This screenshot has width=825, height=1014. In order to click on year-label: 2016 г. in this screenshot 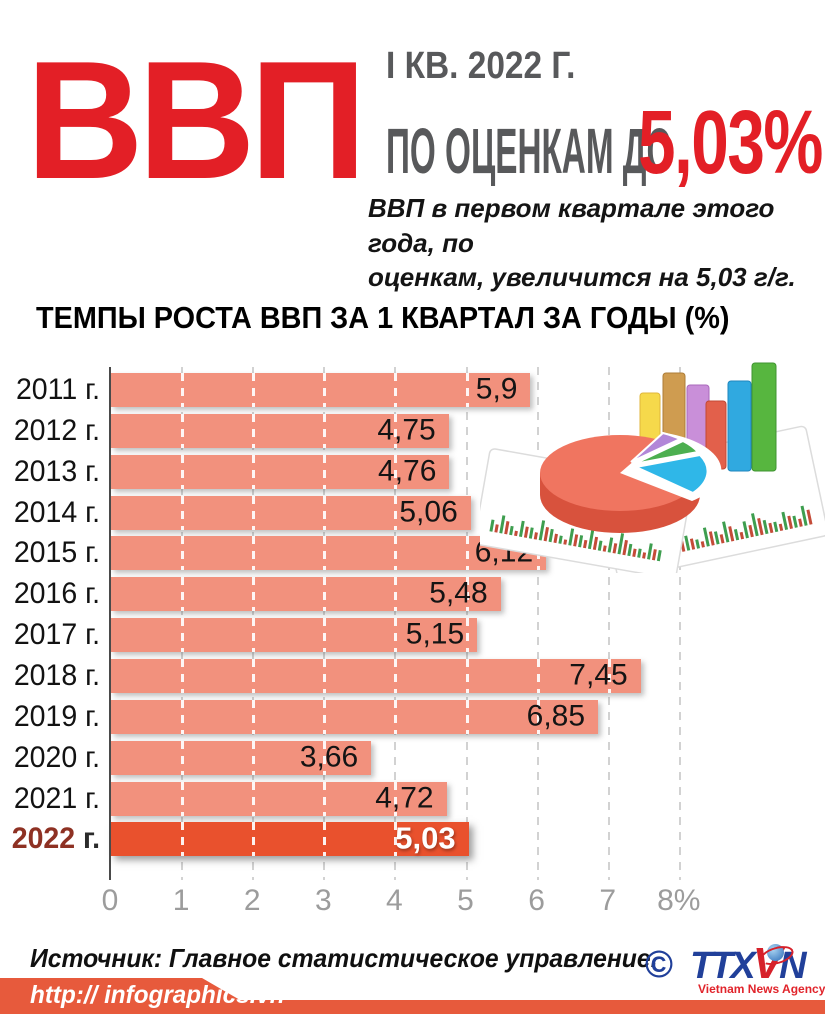, I will do `click(52, 594)`.